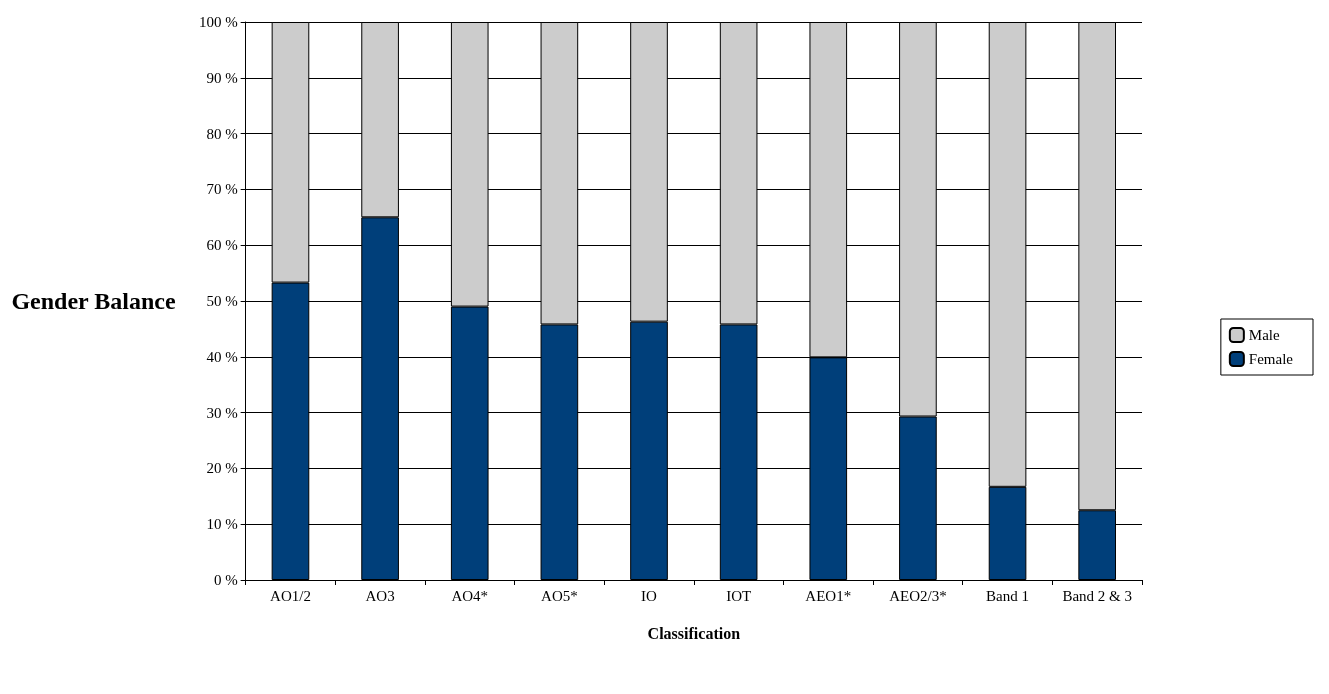  I want to click on x-tick-label: Band 2 & 3, so click(1097, 595).